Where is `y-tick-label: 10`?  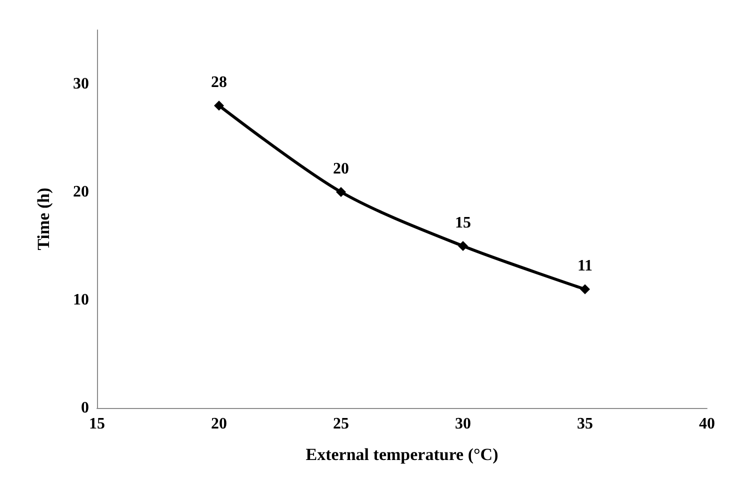 y-tick-label: 10 is located at coordinates (81, 300).